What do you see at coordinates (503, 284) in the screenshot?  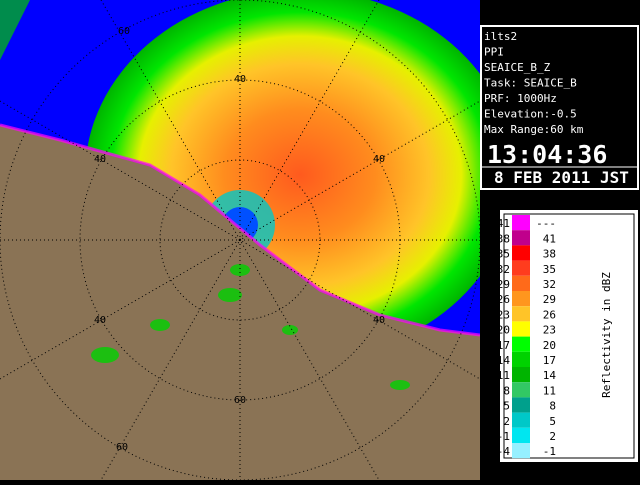 I see `scale-low: 29` at bounding box center [503, 284].